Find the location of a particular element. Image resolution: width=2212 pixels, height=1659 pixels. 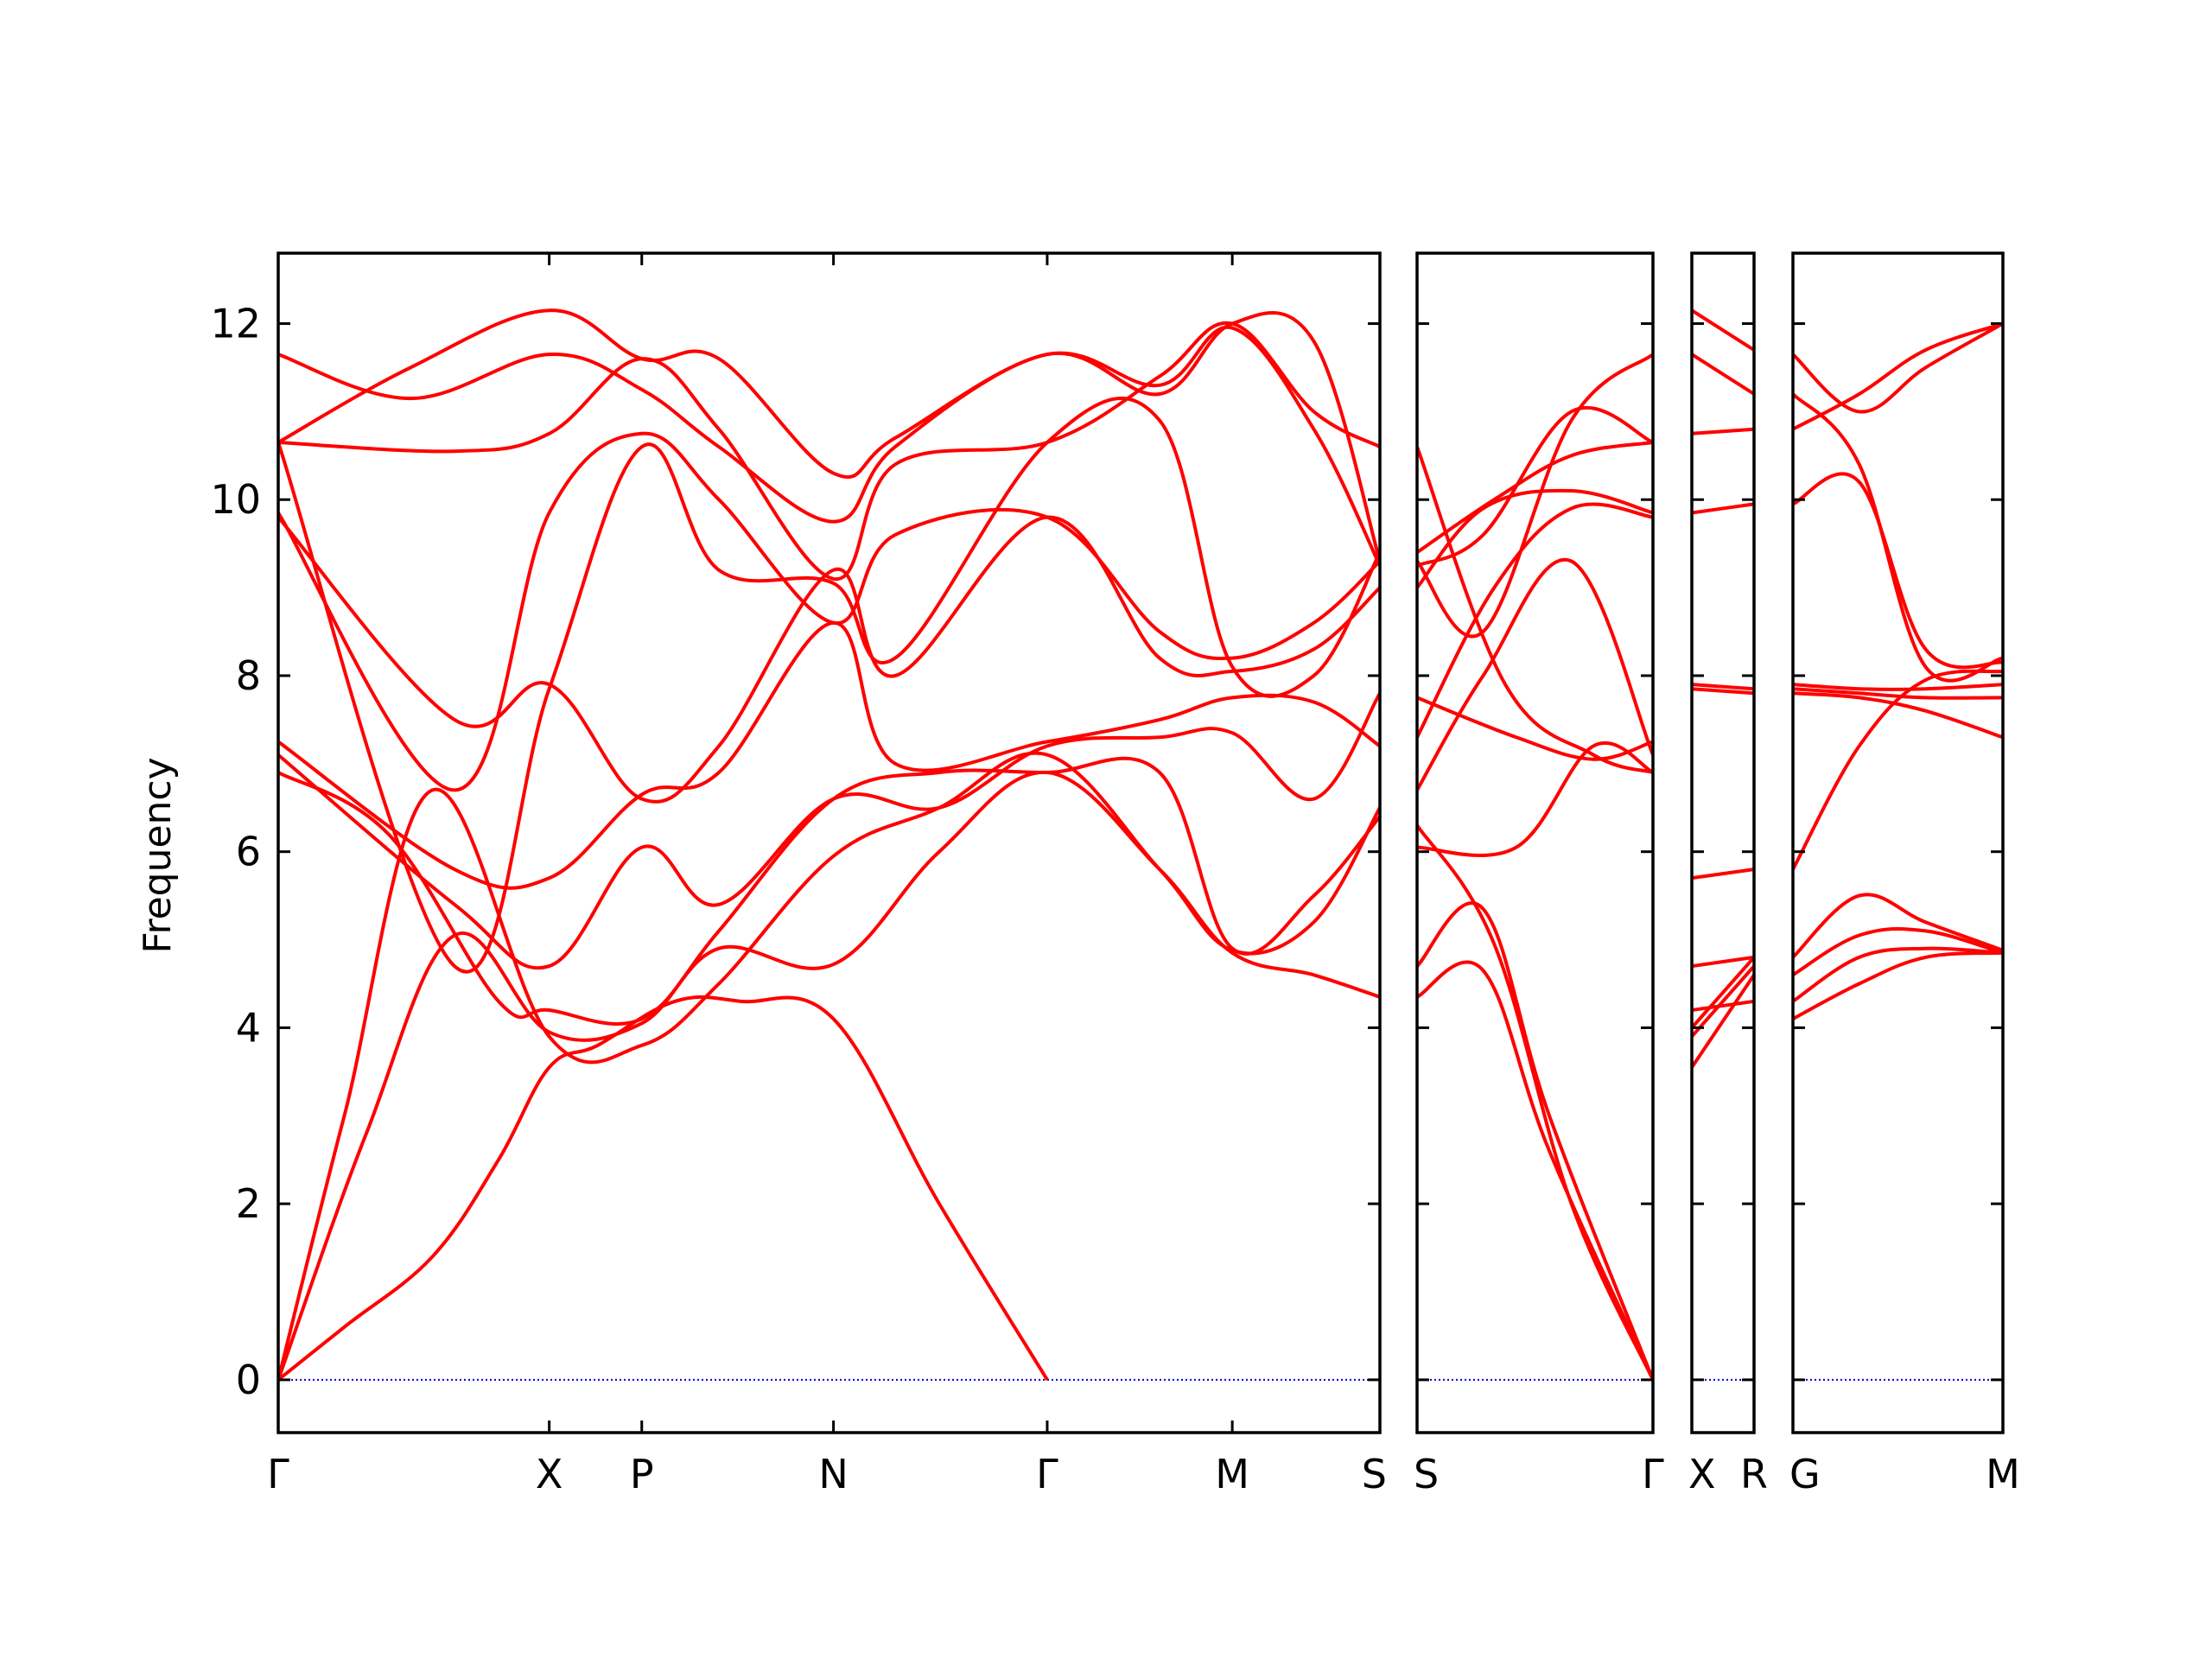

y-tick-label: 12 is located at coordinates (235, 323).